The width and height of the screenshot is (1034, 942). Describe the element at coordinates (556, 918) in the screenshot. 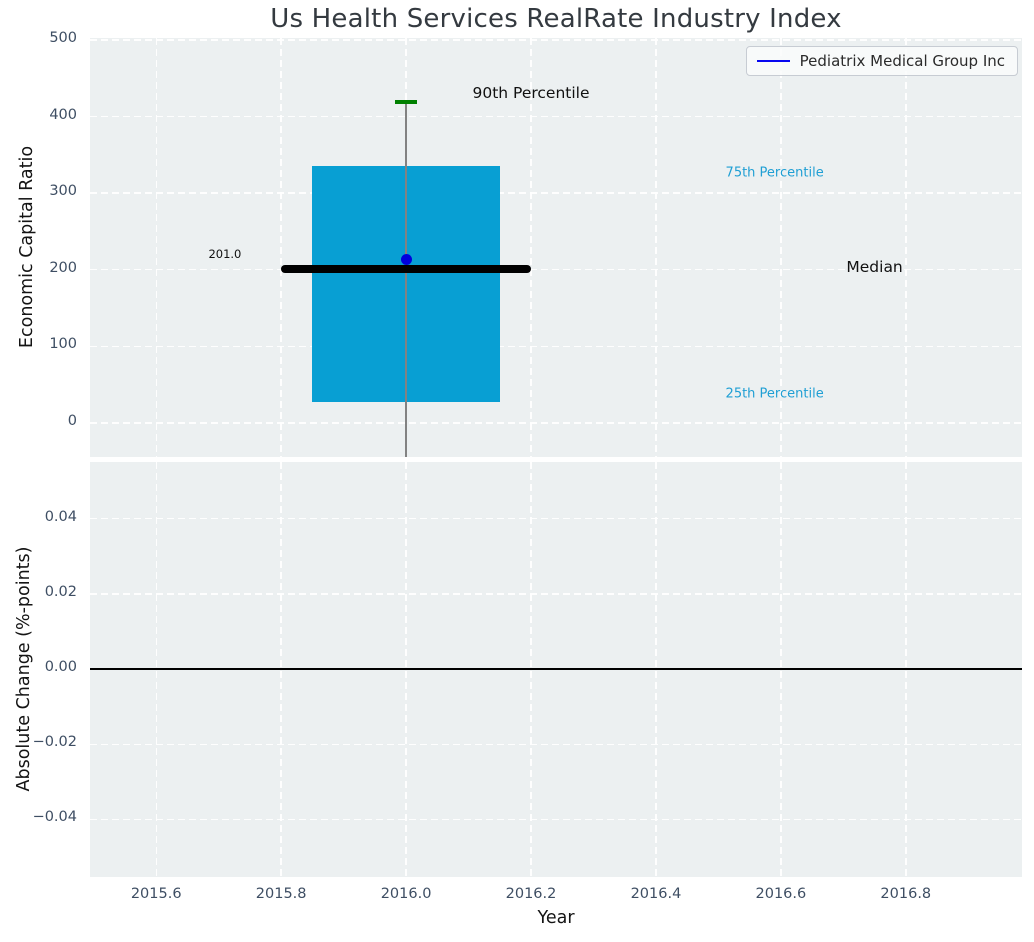

I see `x-axis-label-year: Year` at that location.